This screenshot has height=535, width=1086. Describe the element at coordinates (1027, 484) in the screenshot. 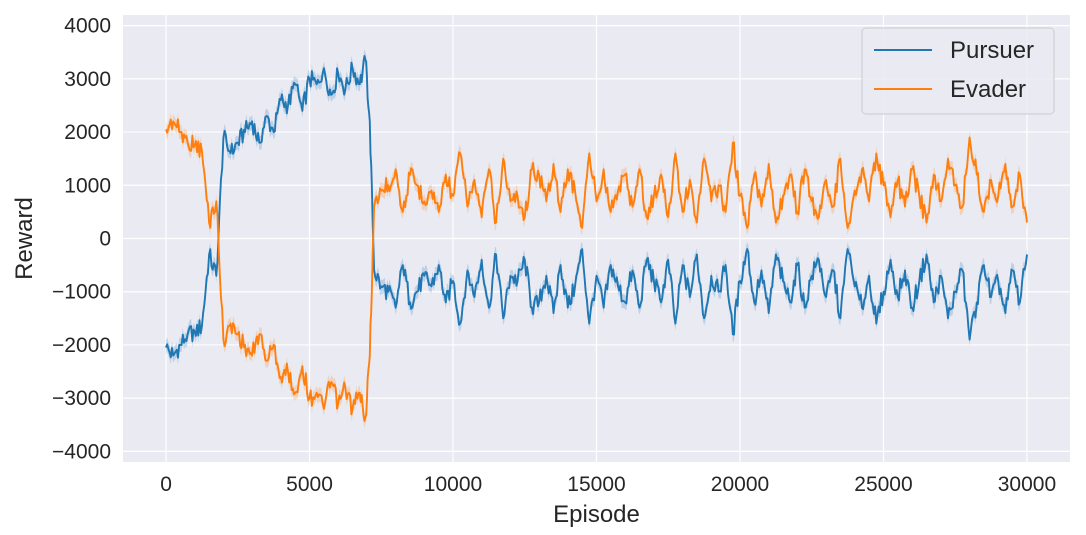

I see `x-tick-label: 30000` at that location.